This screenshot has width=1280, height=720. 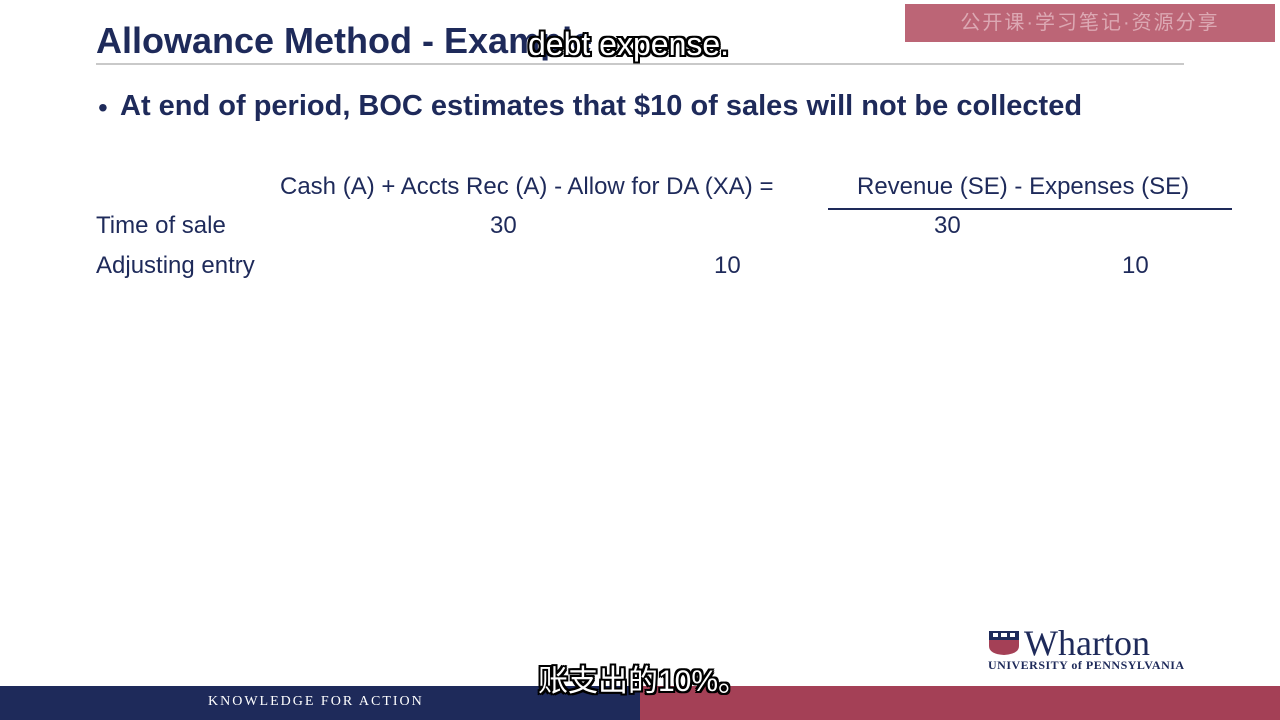 I want to click on footer-bar-crimson, so click(x=960, y=703).